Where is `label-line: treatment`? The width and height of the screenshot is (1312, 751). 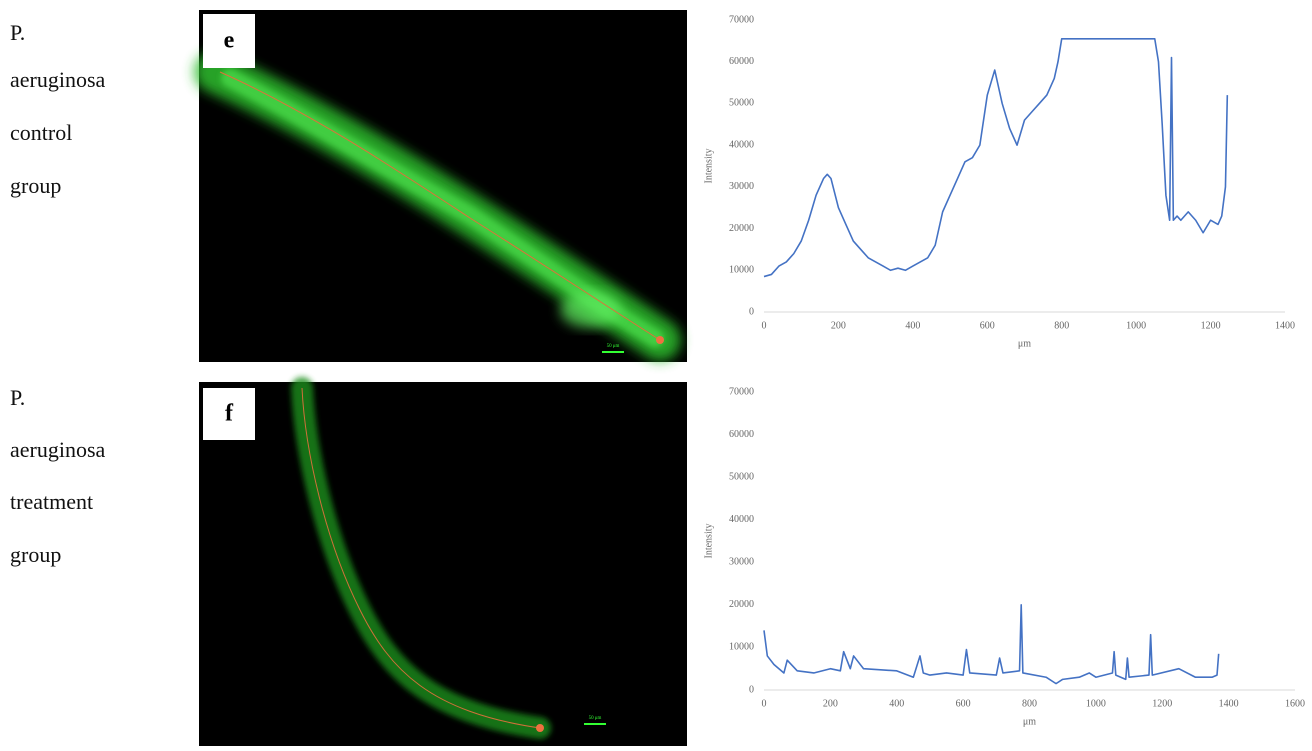
label-line: treatment is located at coordinates (51, 501).